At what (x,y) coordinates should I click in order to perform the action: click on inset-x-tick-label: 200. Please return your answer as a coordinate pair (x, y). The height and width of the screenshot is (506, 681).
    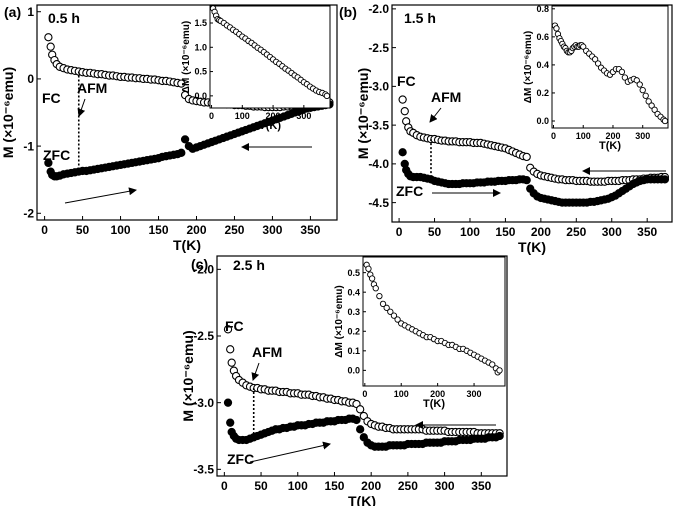
    Looking at the image, I should click on (612, 136).